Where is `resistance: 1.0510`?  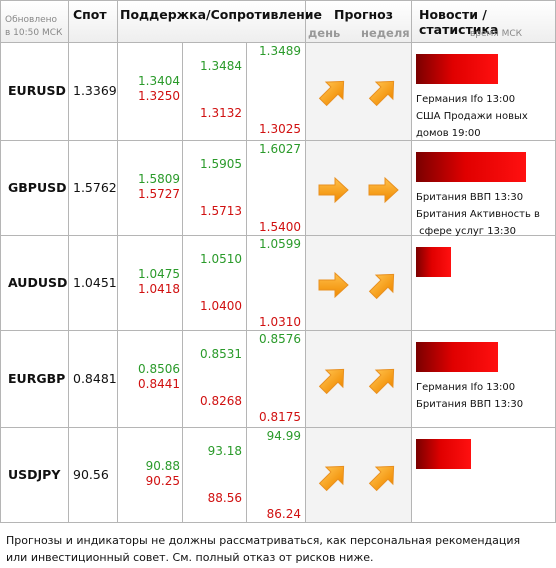
resistance: 1.0510 is located at coordinates (221, 259).